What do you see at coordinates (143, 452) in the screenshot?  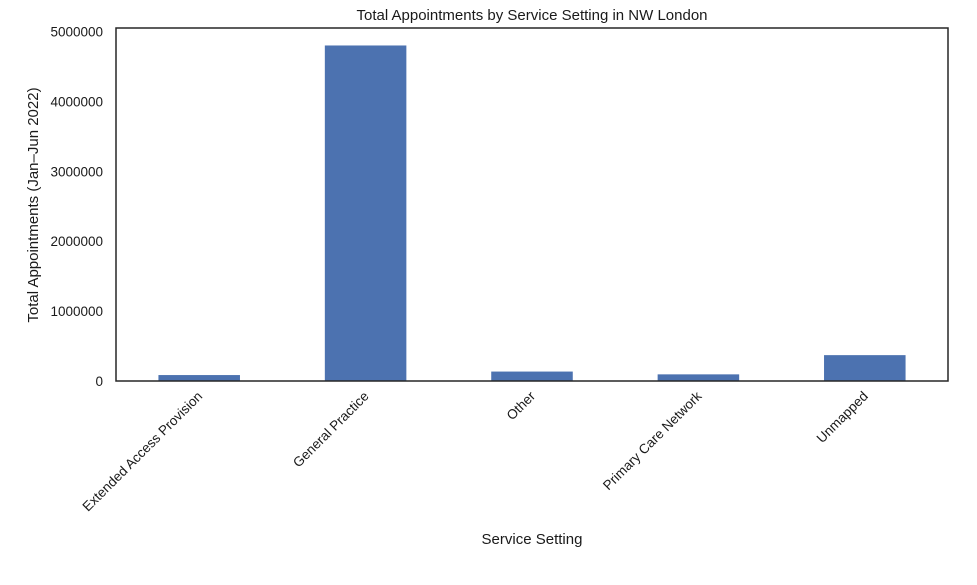 I see `x-tick-label: Extended Access Provision` at bounding box center [143, 452].